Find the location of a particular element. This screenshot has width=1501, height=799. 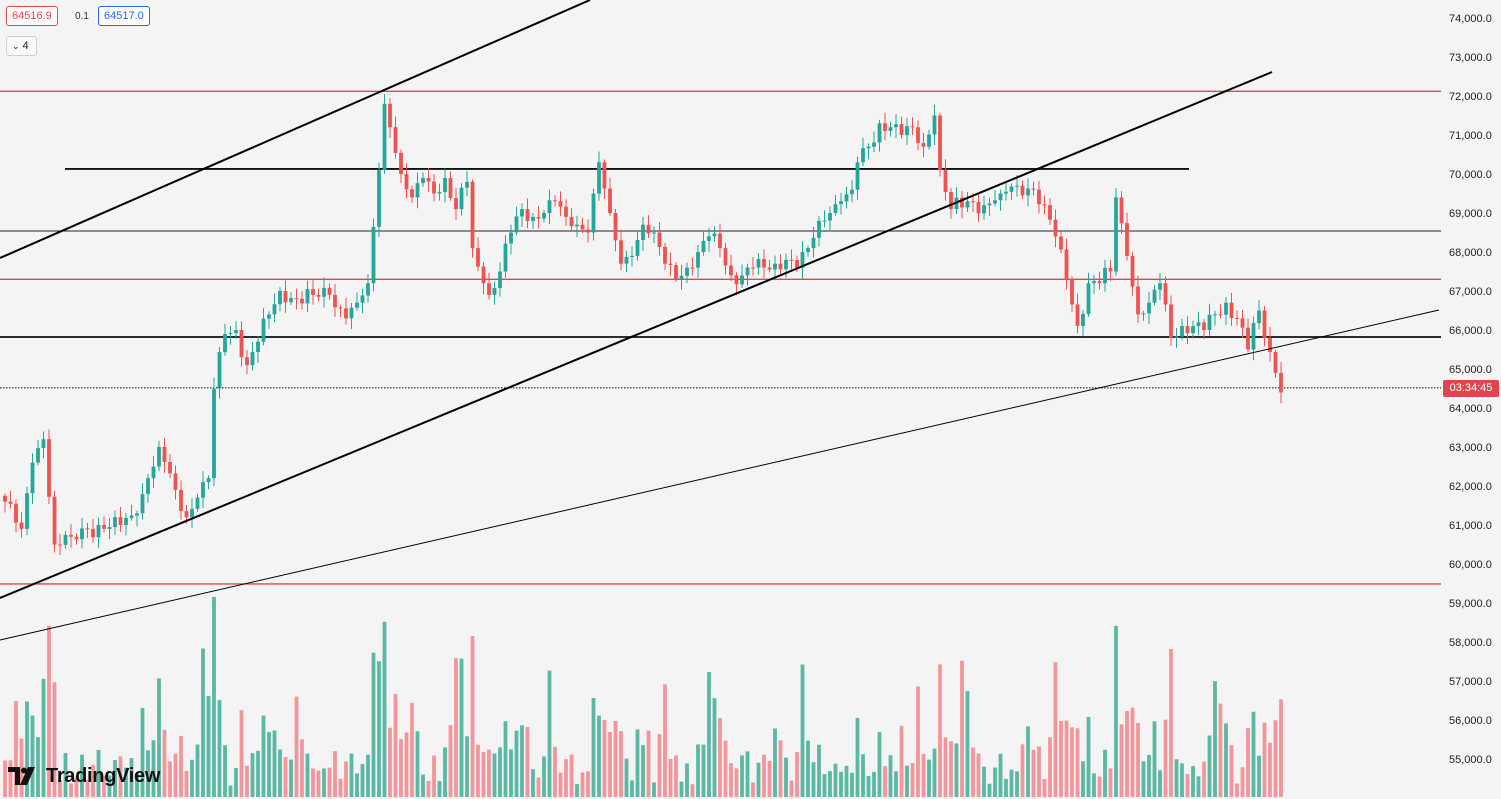

indicators-toggle-button: ⌄ 4 is located at coordinates (21, 46).